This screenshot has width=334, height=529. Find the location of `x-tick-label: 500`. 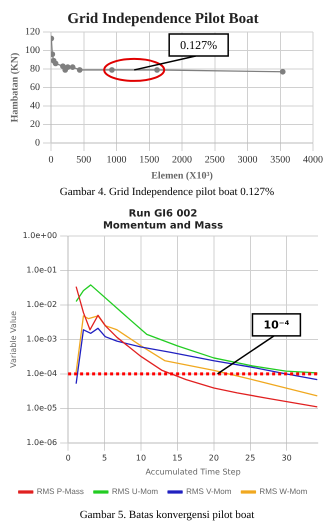

x-tick-label: 500 is located at coordinates (84, 160).